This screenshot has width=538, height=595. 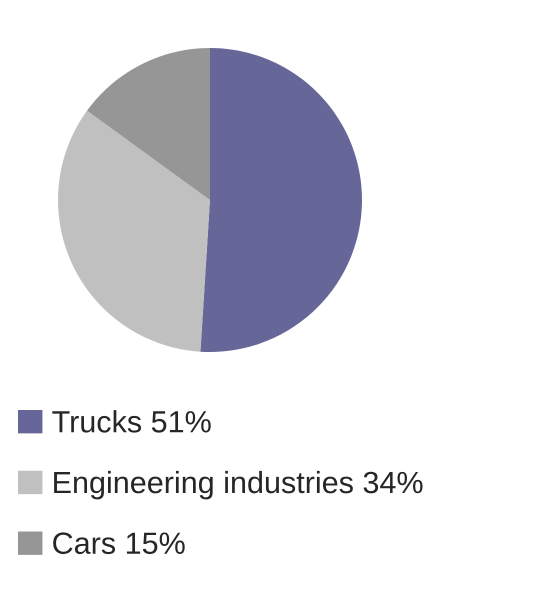 I want to click on legend-label: Engineering industries 34%, so click(x=238, y=485).